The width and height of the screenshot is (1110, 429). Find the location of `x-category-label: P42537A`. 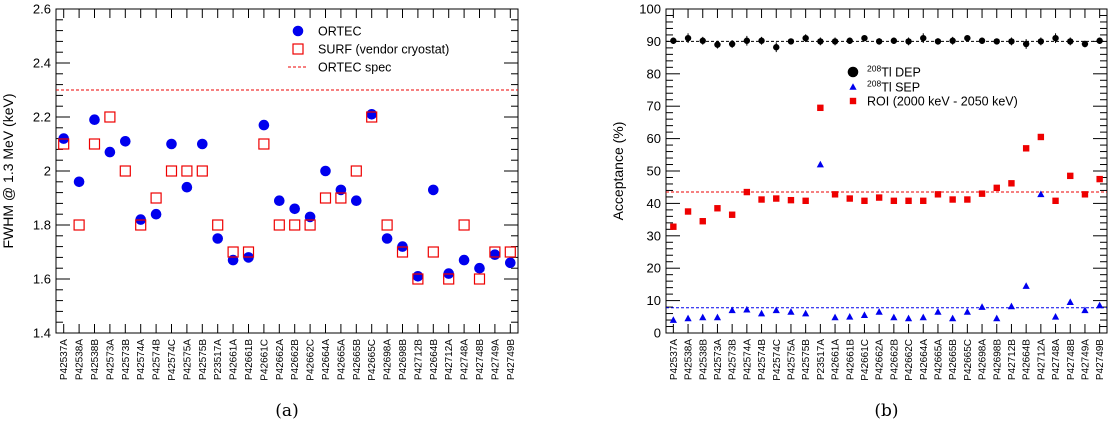

x-category-label: P42537A is located at coordinates (64, 359).